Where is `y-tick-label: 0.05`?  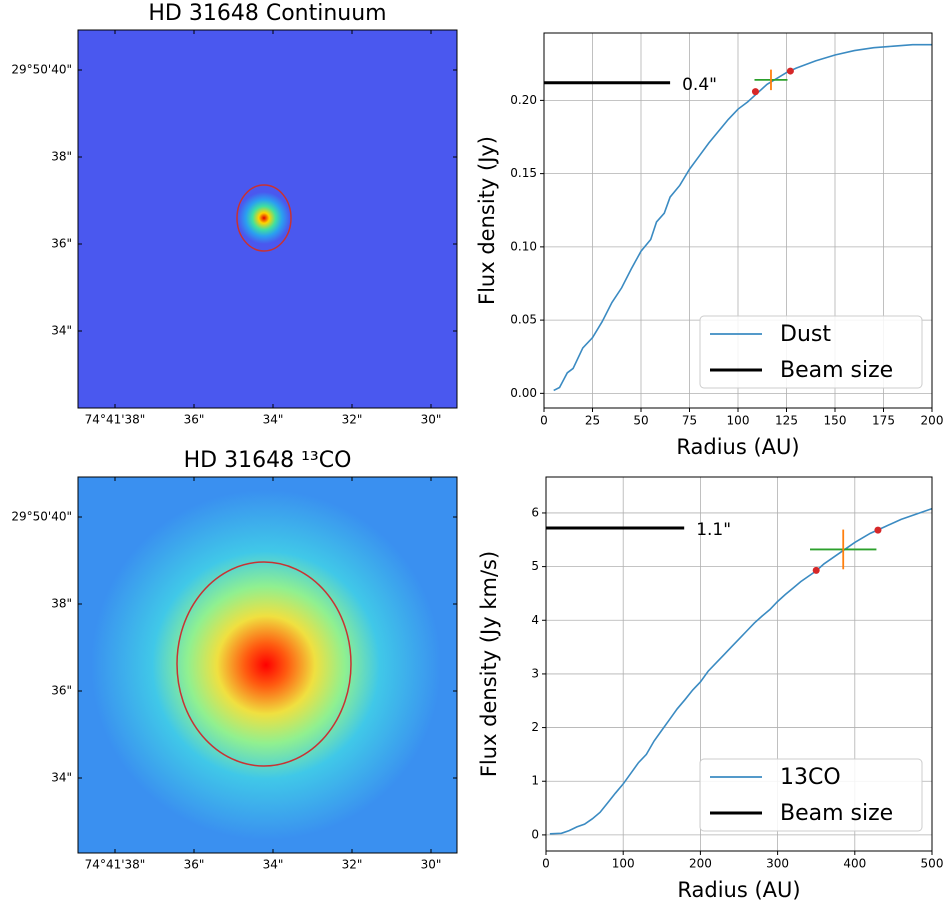
y-tick-label: 0.05 is located at coordinates (523, 320).